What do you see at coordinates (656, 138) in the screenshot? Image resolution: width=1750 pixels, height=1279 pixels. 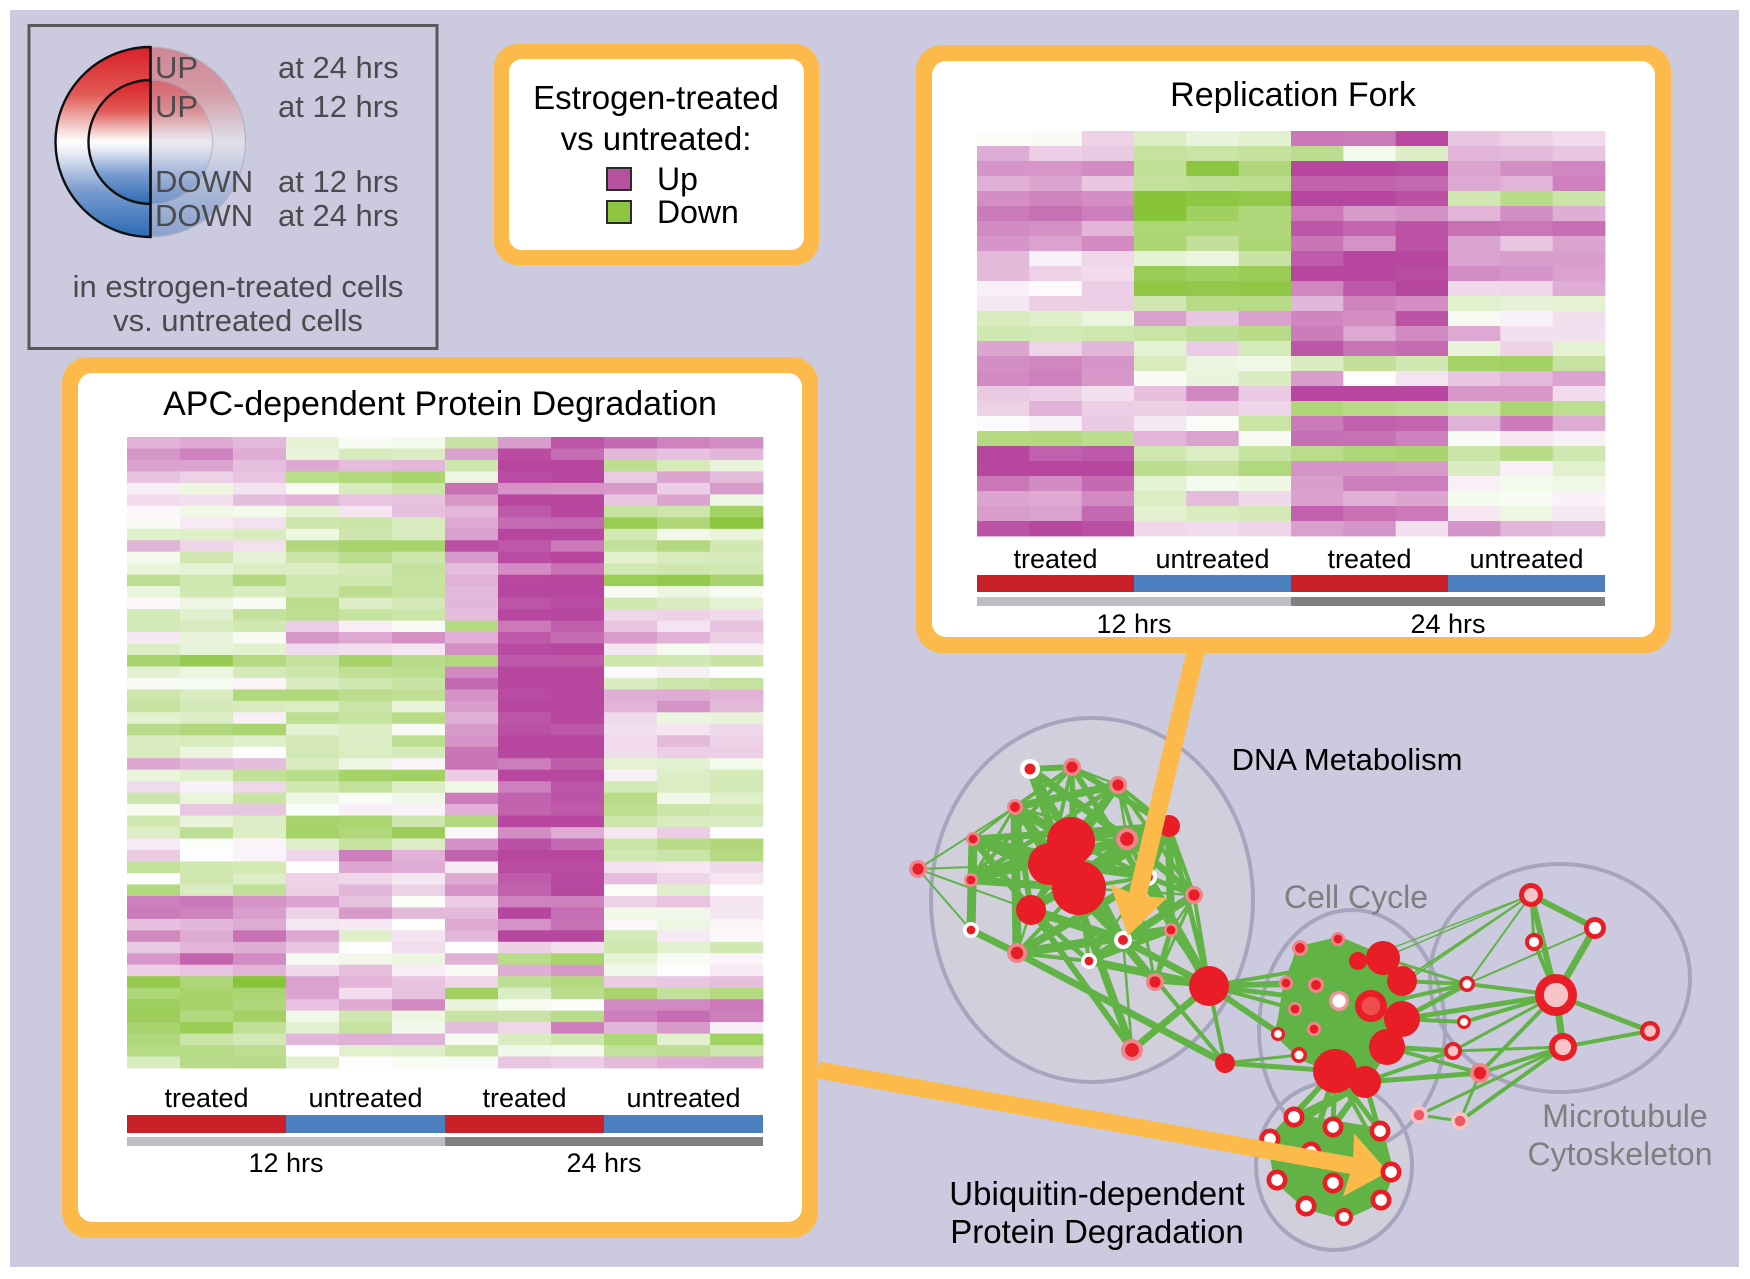 I see `svg-text: vs untreated:` at bounding box center [656, 138].